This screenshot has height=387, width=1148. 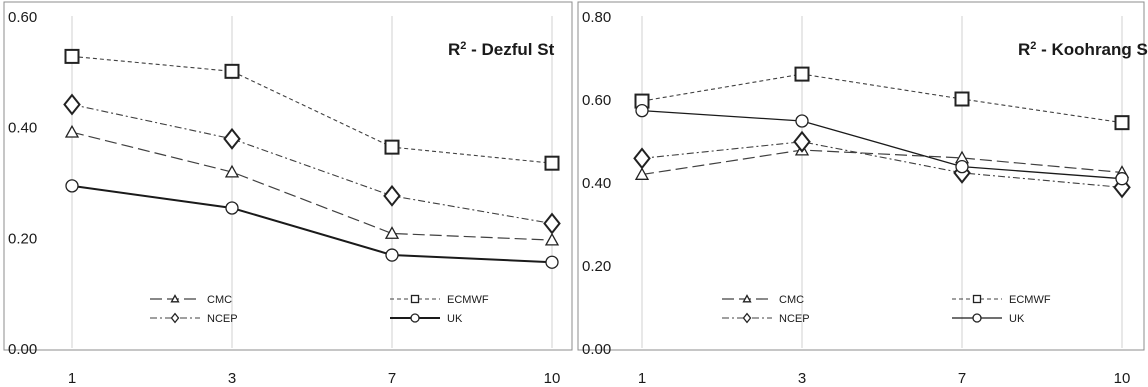 What do you see at coordinates (312, 109) in the screenshot?
I see `series-line-ecmwf` at bounding box center [312, 109].